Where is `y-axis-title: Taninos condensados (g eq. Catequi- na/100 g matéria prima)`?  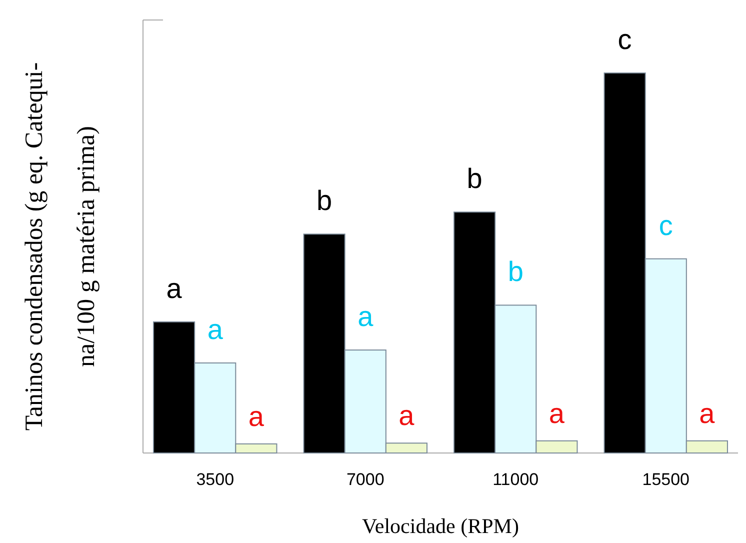
y-axis-title: Taninos condensados (g eq. Catequi- na/100 g matéria prima) is located at coordinates (60, 246).